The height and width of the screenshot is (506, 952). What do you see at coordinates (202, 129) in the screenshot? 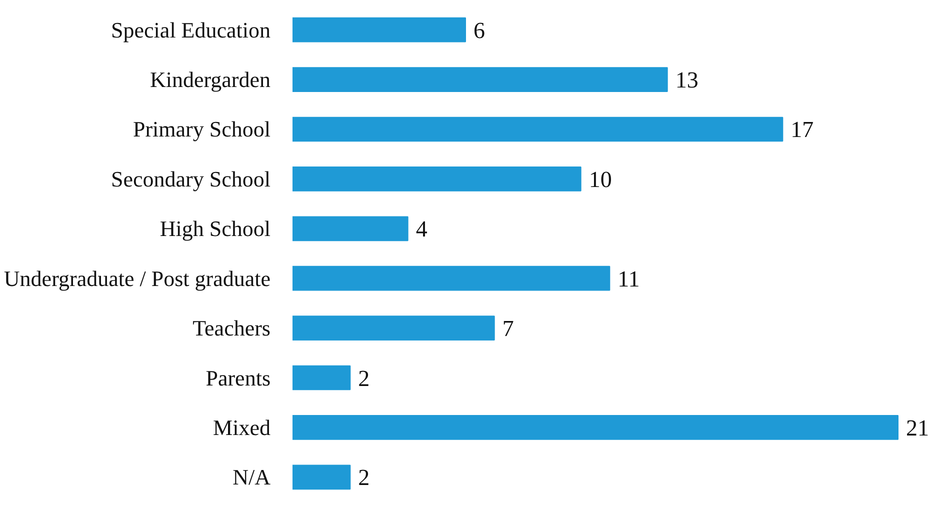
I see `y-tick-label: Primary School` at bounding box center [202, 129].